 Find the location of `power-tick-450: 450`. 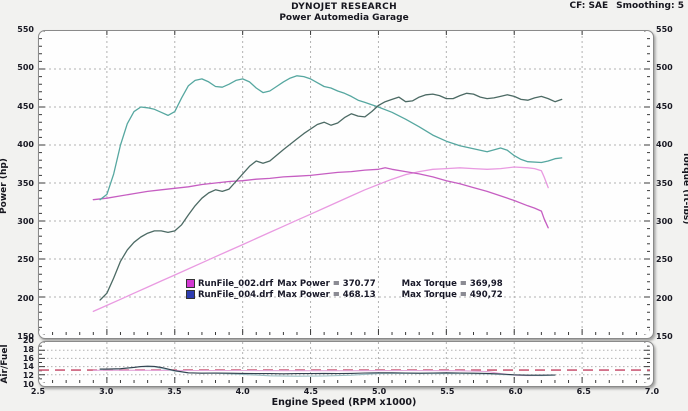

power-tick-450: 450 is located at coordinates (25, 106).